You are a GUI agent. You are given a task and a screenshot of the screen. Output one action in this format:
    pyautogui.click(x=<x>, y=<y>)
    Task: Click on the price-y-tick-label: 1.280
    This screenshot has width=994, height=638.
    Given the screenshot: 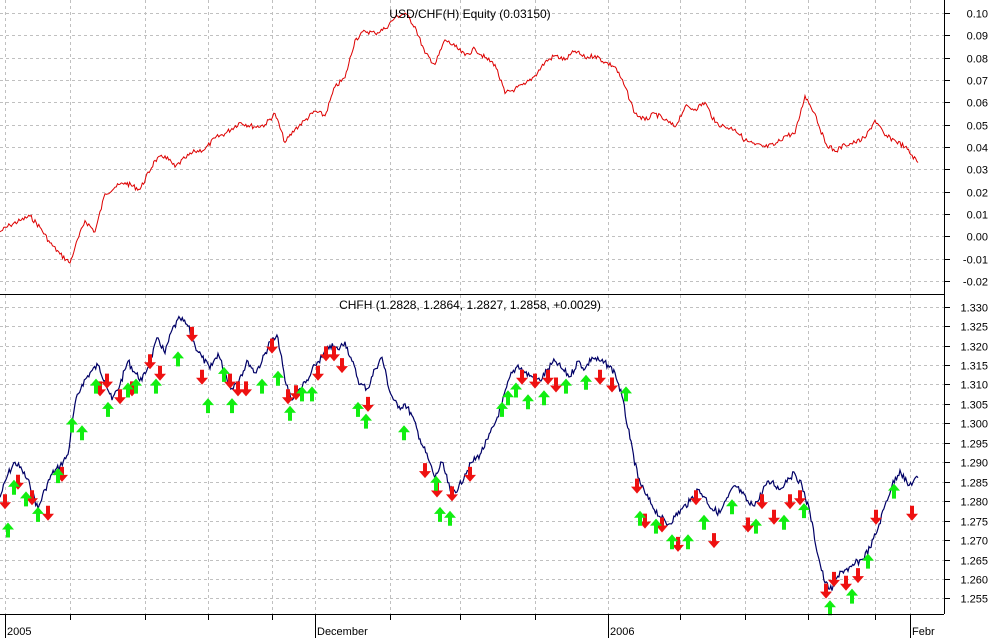 What is the action you would take?
    pyautogui.click(x=974, y=503)
    